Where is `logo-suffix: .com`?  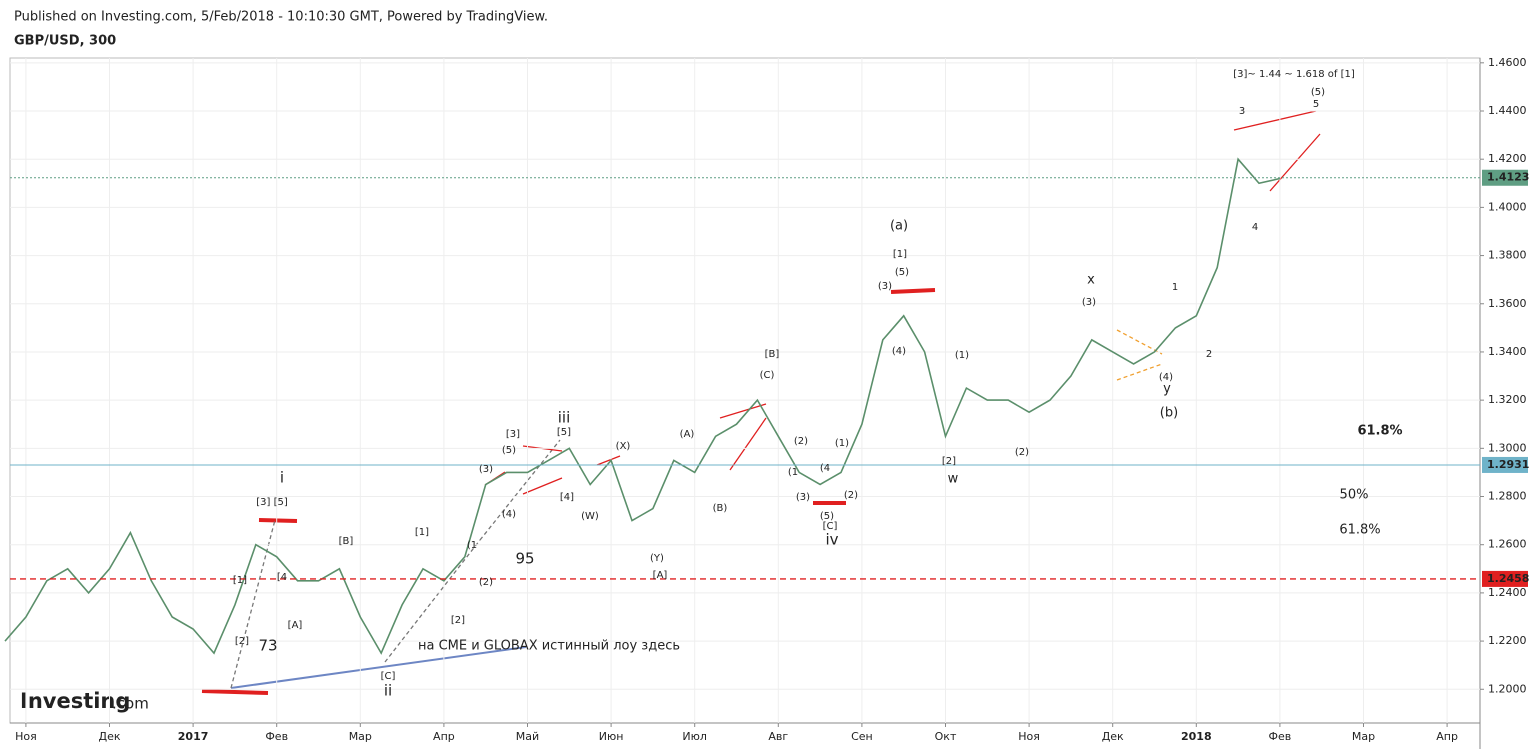
logo-suffix: .com is located at coordinates (130, 704).